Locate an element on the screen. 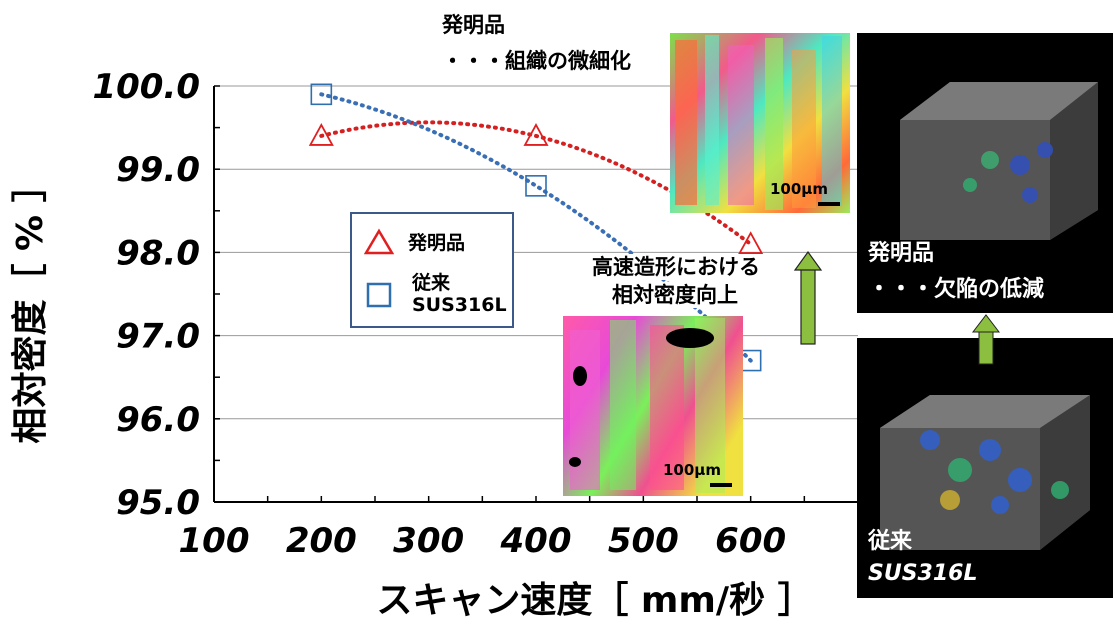 Image resolution: width=1115 pixels, height=630 pixels. scale-bar-top is located at coordinates (829, 204).